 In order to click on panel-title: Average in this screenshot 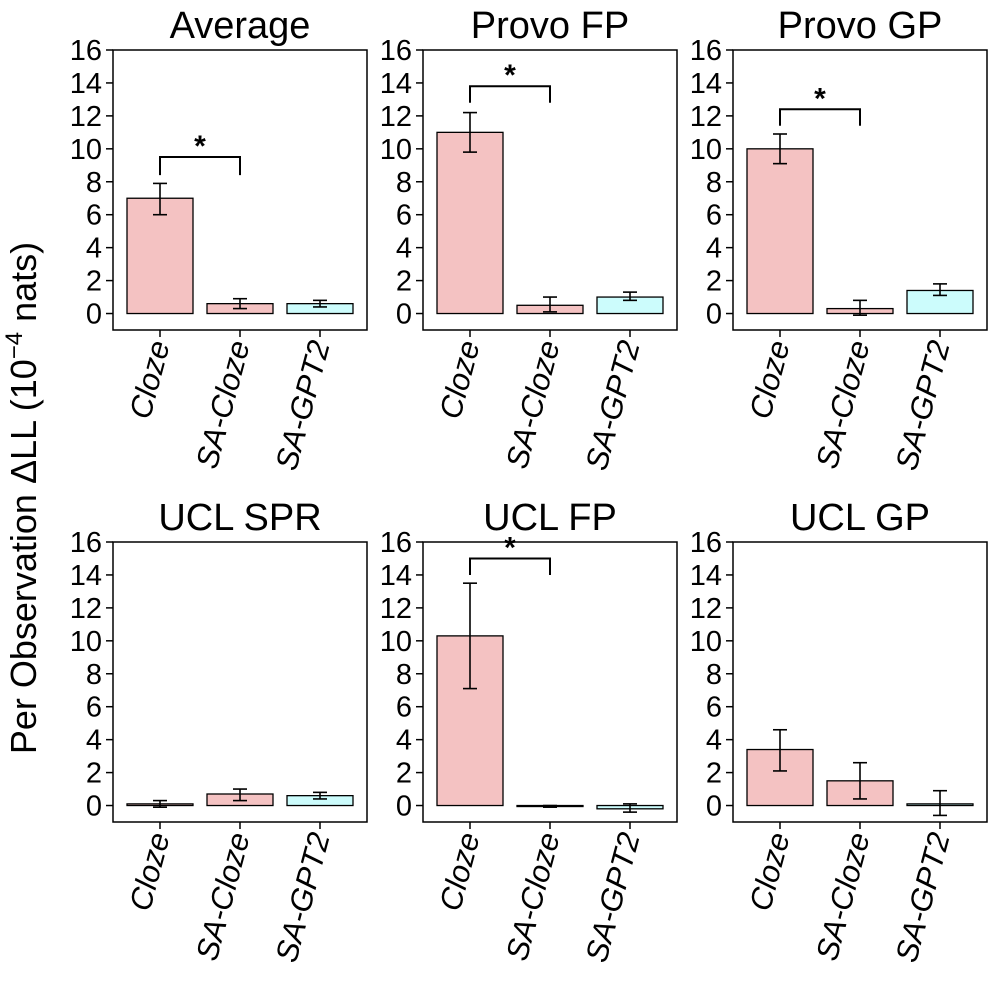, I will do `click(240, 26)`.